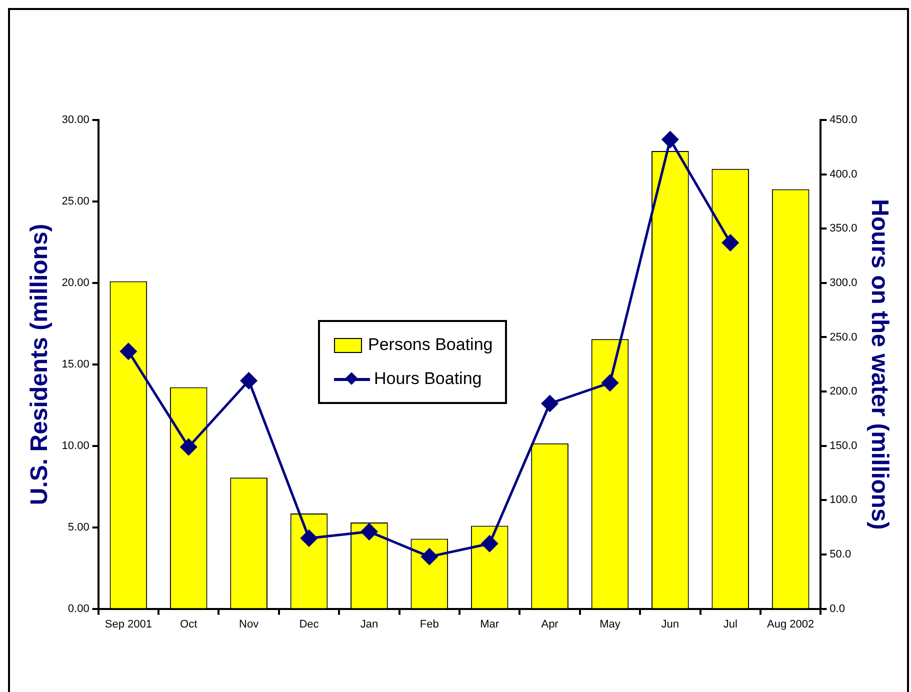  Describe the element at coordinates (309, 624) in the screenshot. I see `x-tick-label: Dec` at that location.